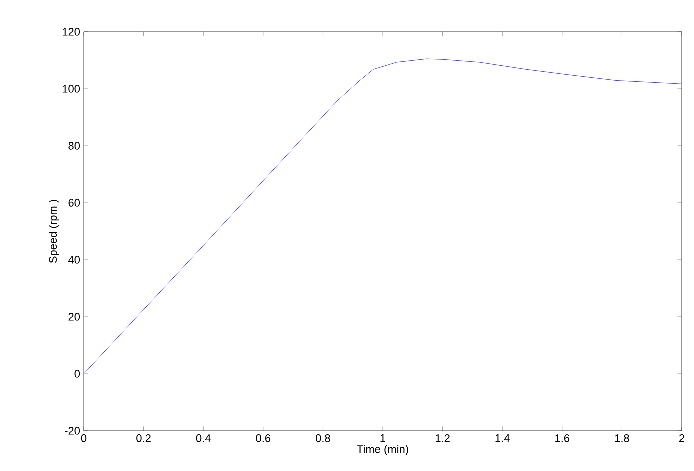  Describe the element at coordinates (323, 438) in the screenshot. I see `x-tick-label: 0.8` at that location.